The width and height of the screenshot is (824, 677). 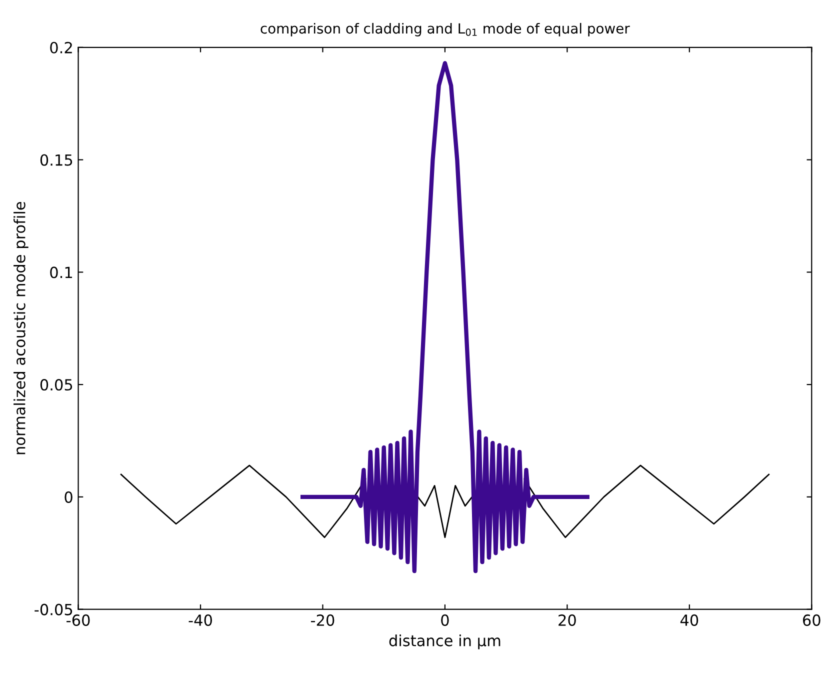 What do you see at coordinates (567, 620) in the screenshot?
I see `x-tick-label: 20` at bounding box center [567, 620].